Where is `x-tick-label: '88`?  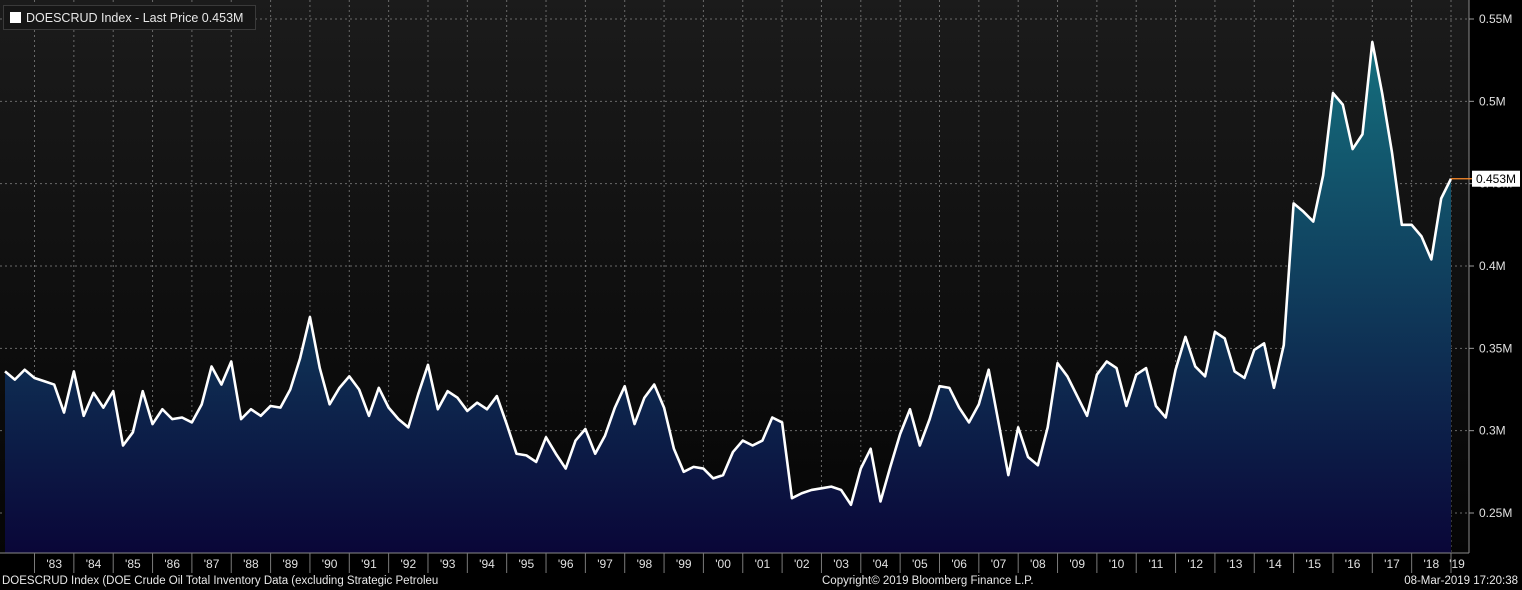 x-tick-label: '88 is located at coordinates (251, 564).